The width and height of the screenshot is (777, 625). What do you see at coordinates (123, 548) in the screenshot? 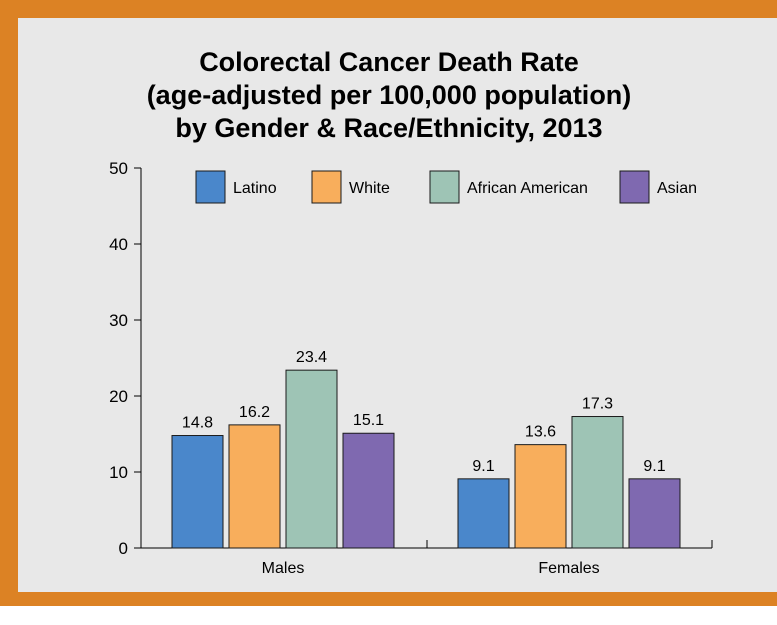
I see `y-tick-label: 0` at bounding box center [123, 548].